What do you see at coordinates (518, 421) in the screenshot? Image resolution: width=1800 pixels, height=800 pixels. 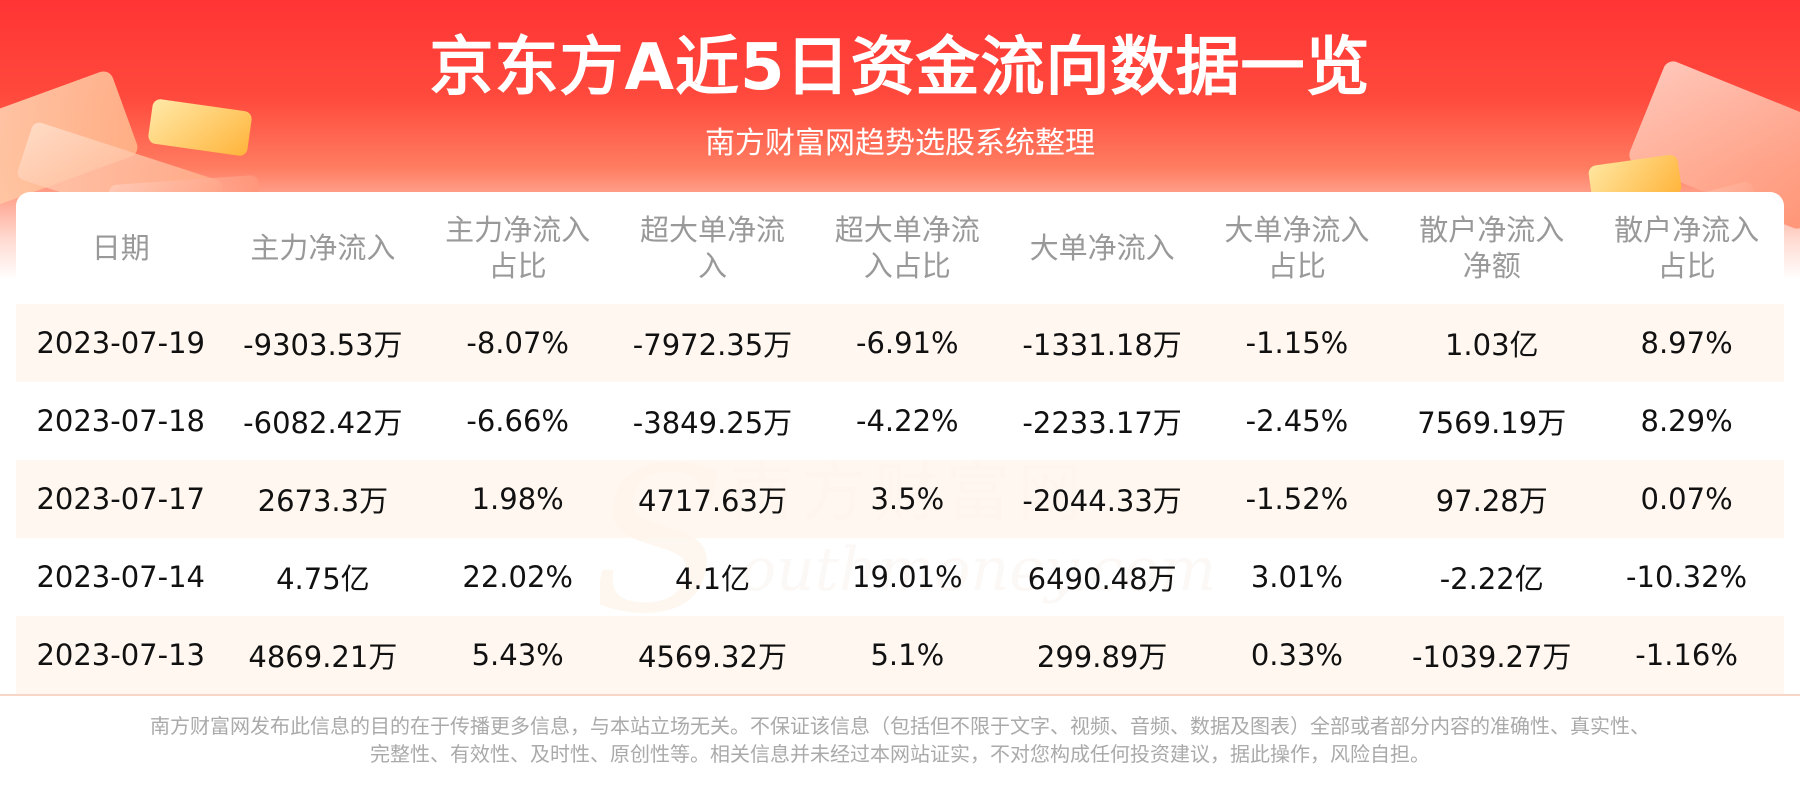 I see `table-cell: -6.66%` at bounding box center [518, 421].